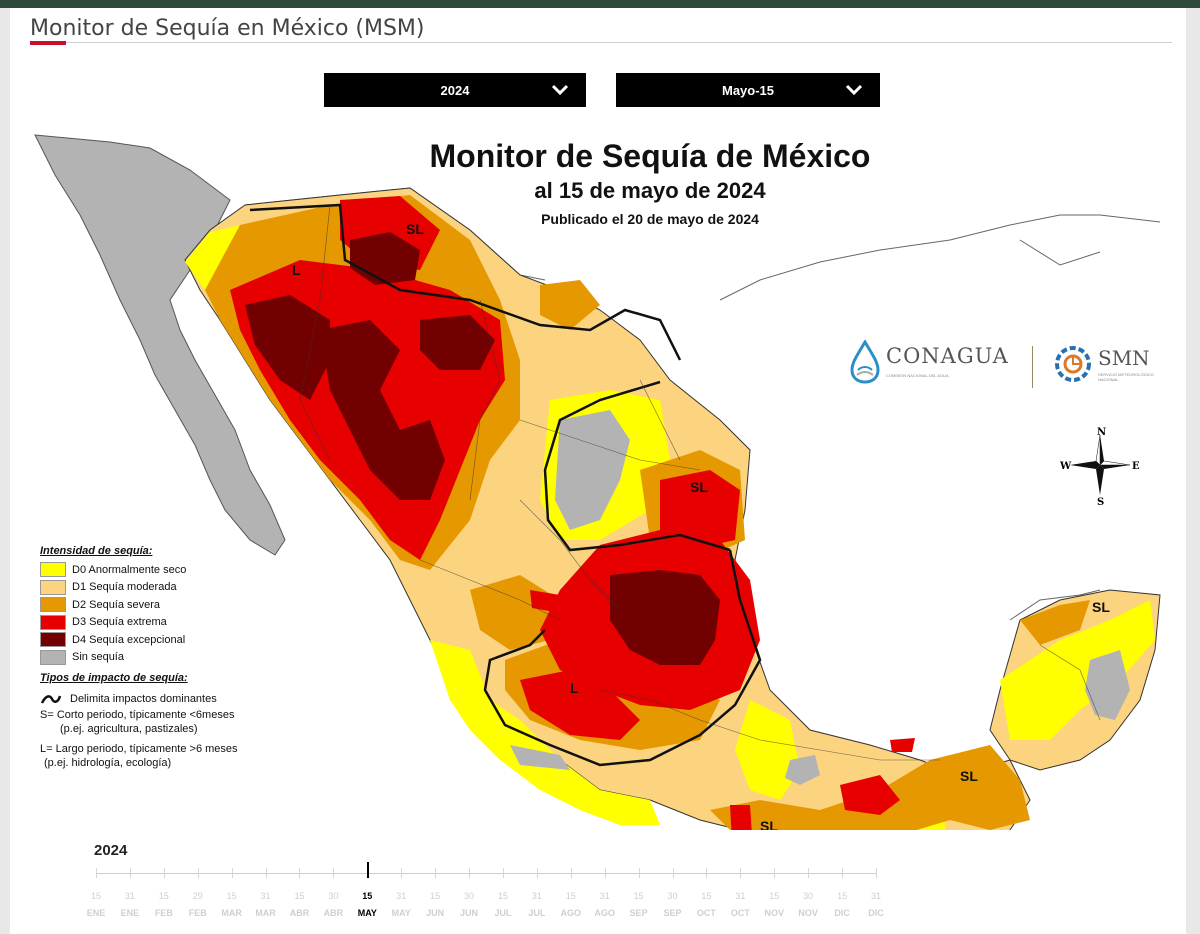 The height and width of the screenshot is (934, 1200). Describe the element at coordinates (143, 699) in the screenshot. I see `legend-impact-line-text: Delimita impactos dominantes` at that location.